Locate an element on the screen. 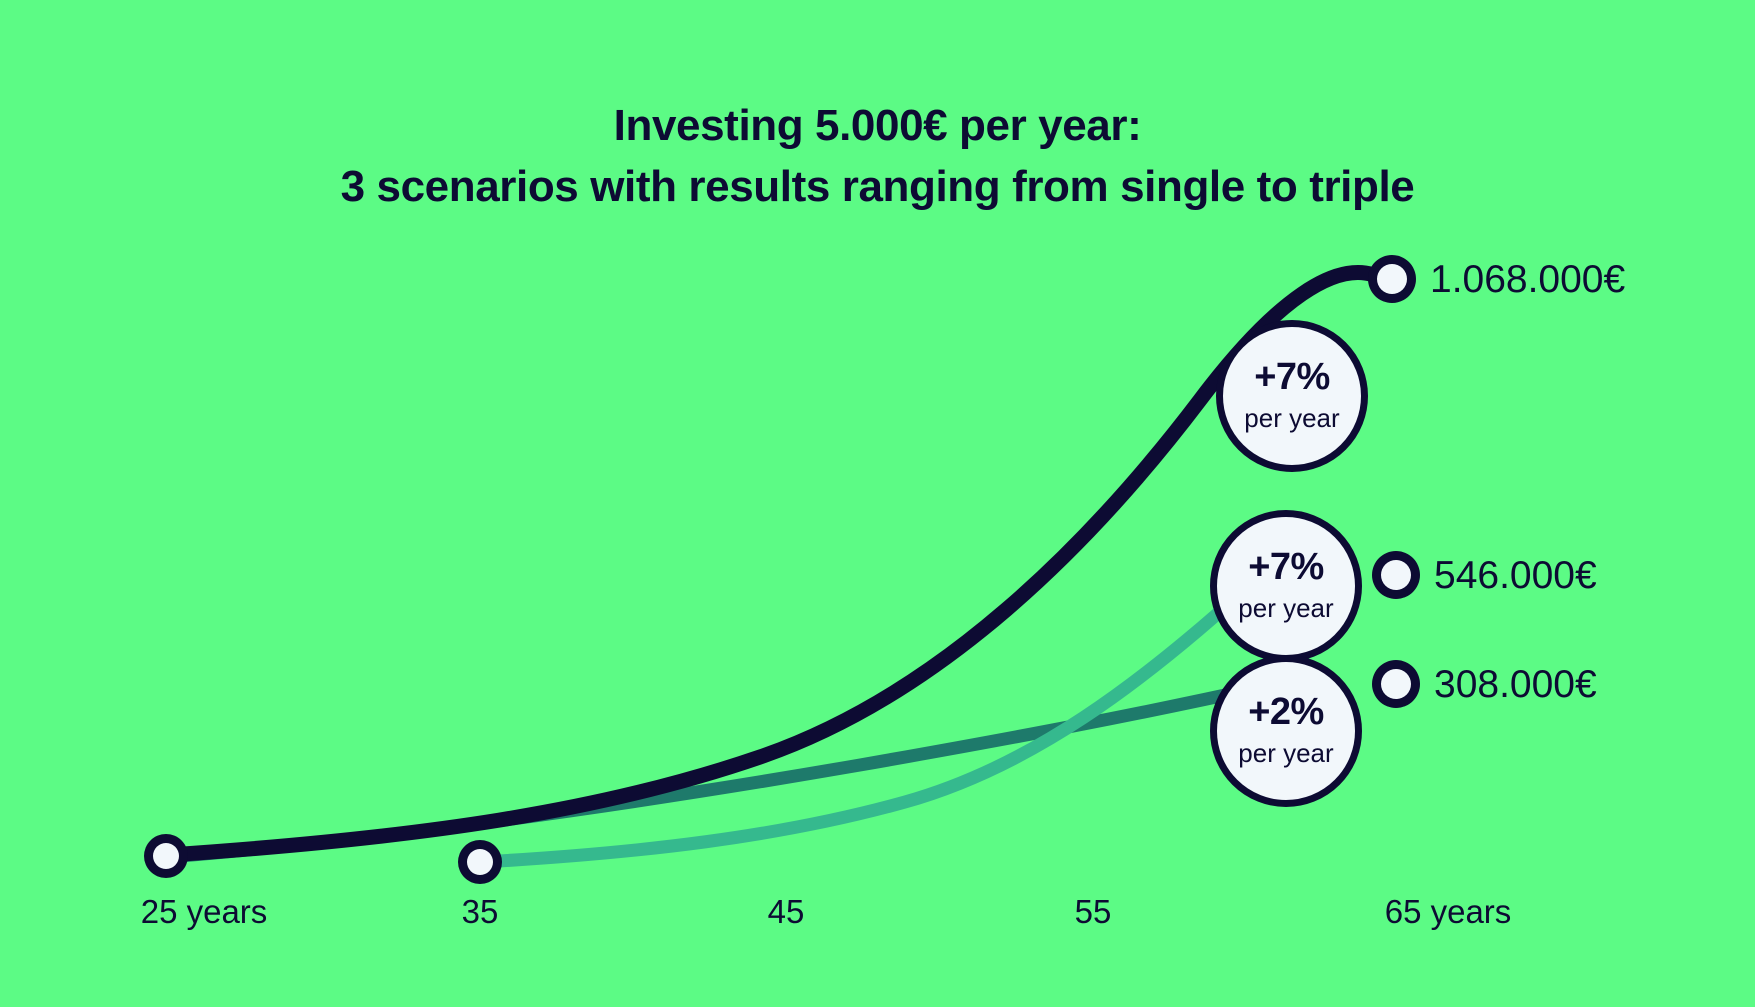 This screenshot has width=1755, height=1007. rate-badge-2pct-value: +2% is located at coordinates (1286, 711).